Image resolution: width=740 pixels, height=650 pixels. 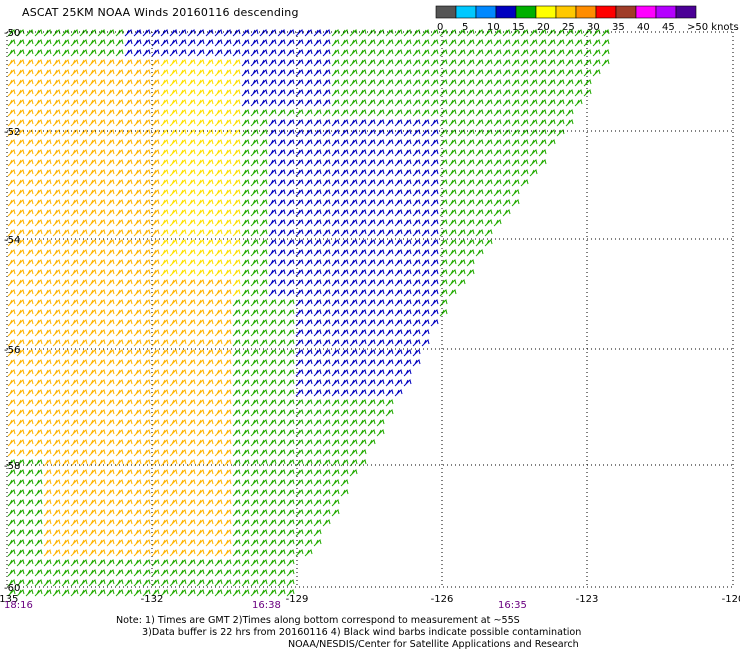 What do you see at coordinates (493, 27) in the screenshot?
I see `legend-label: 10` at bounding box center [493, 27].